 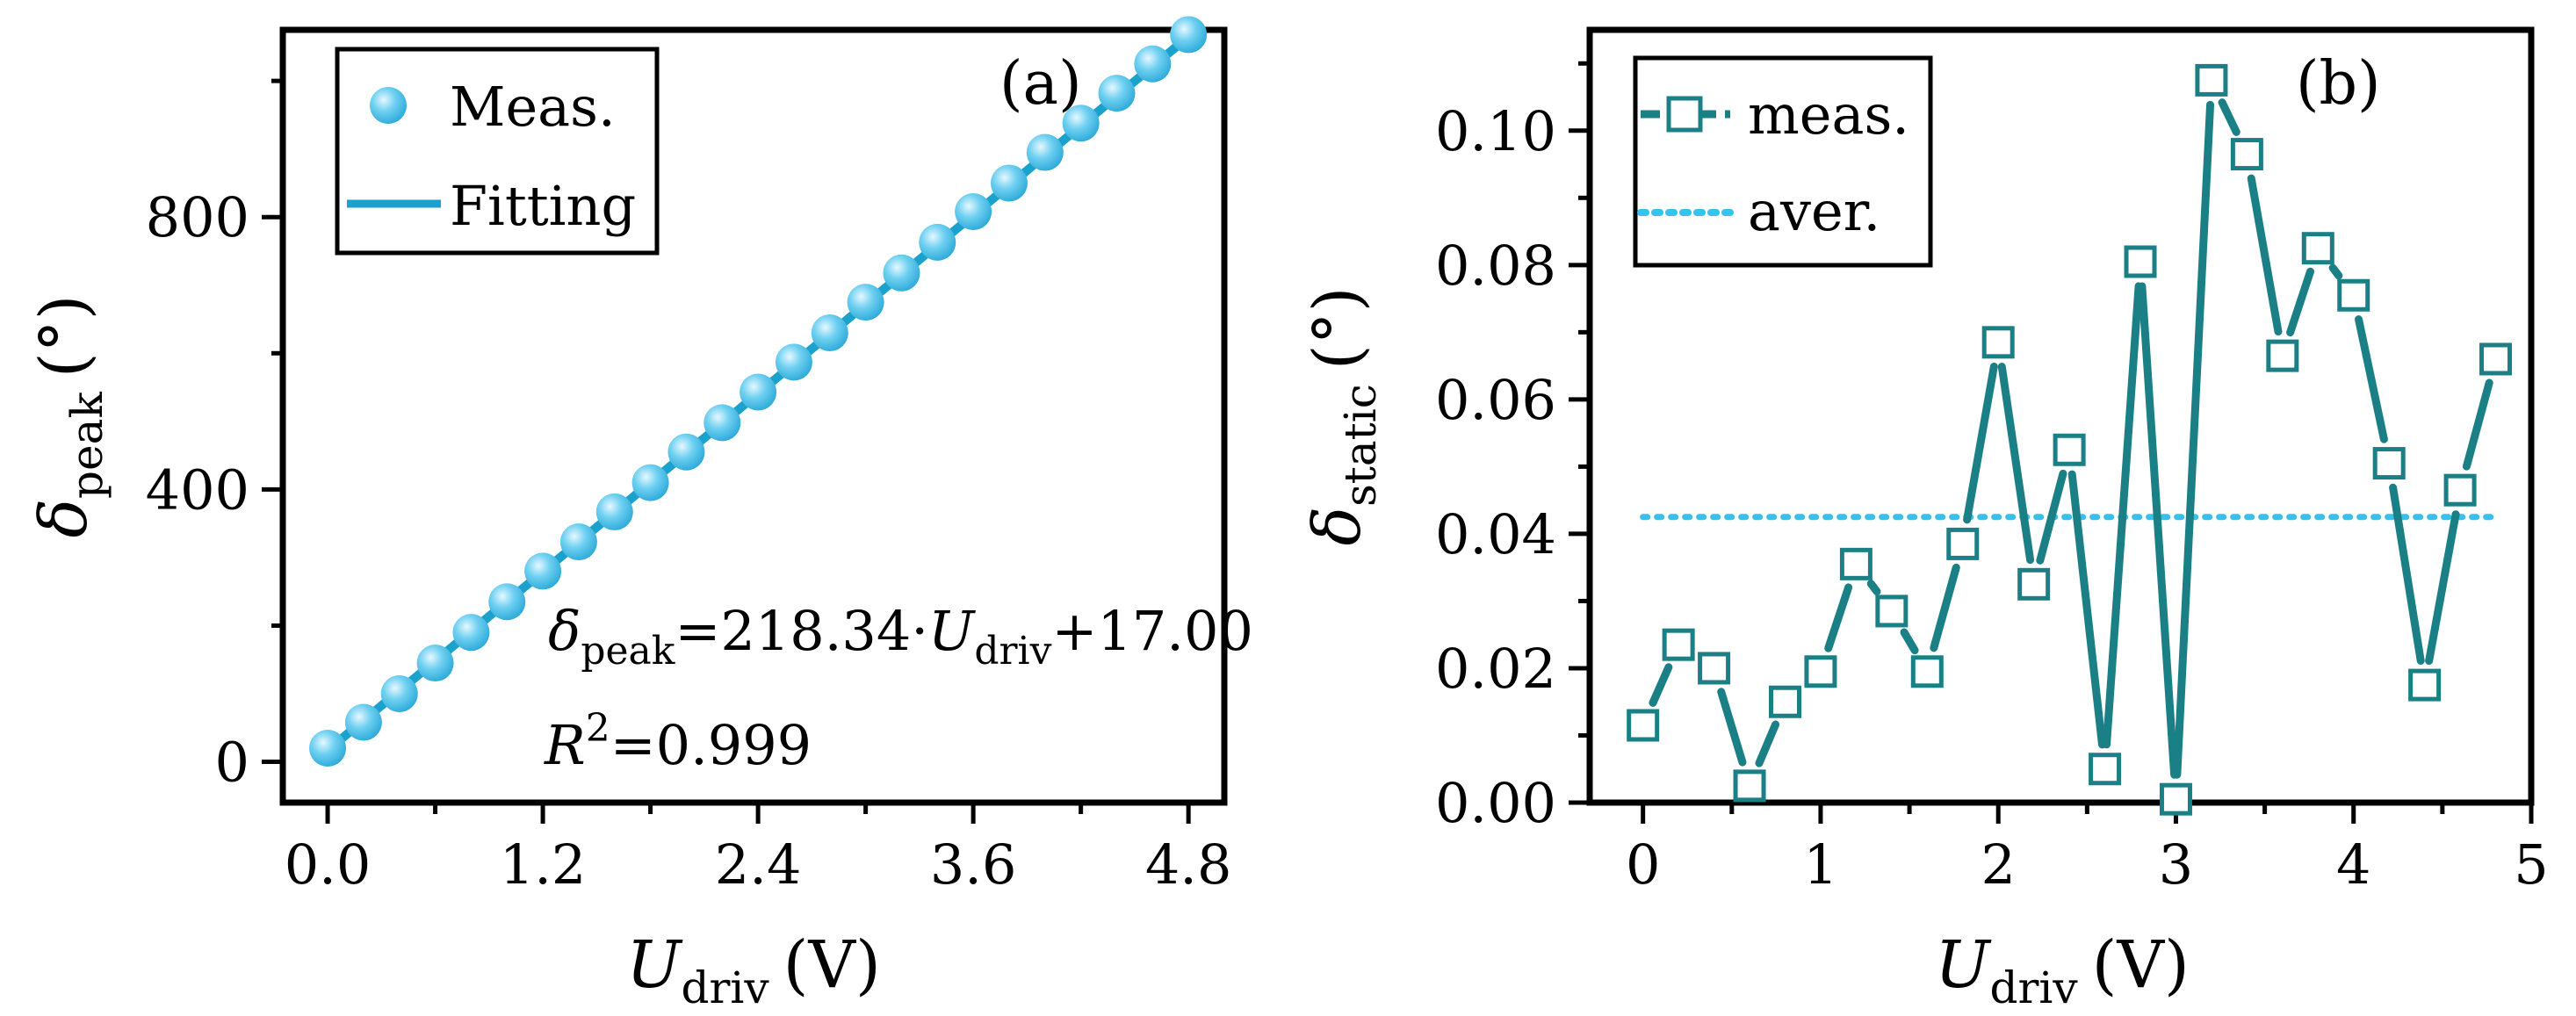 I want to click on panel-a-x-axis-label: Udriv (V), so click(x=753, y=970).